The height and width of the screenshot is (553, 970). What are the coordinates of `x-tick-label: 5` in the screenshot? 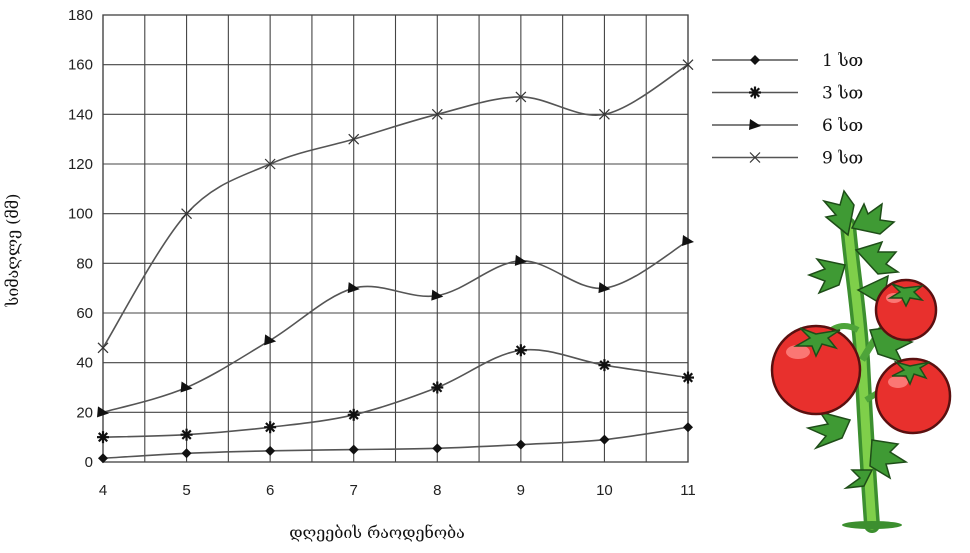 It's located at (186, 490).